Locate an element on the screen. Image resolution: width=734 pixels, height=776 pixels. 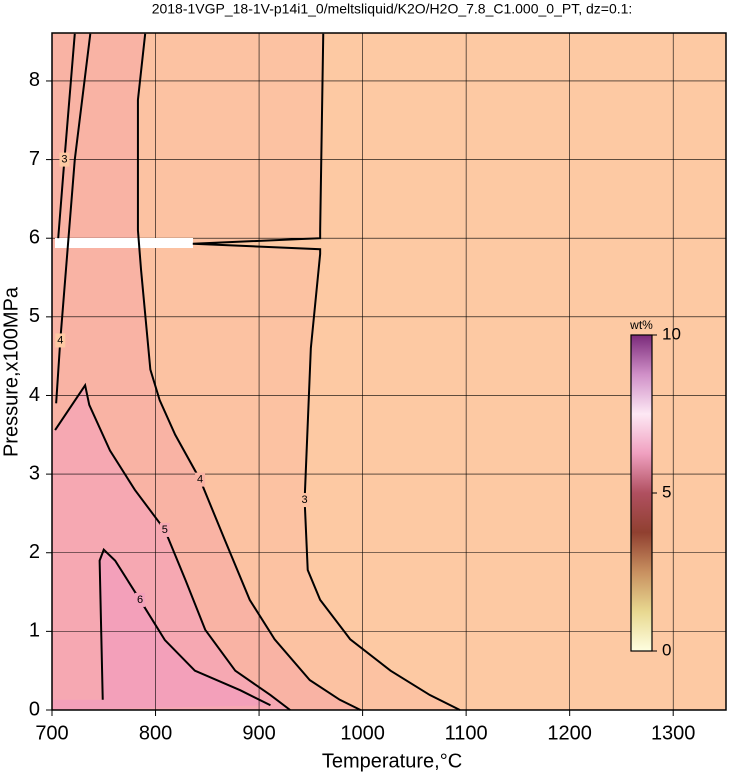
data-gap is located at coordinates (124, 243).